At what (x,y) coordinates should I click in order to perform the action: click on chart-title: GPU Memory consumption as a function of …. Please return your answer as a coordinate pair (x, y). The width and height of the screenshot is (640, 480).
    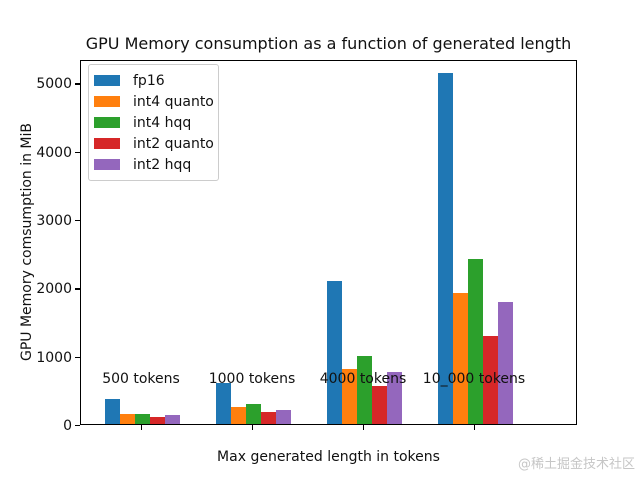
    Looking at the image, I should click on (328, 43).